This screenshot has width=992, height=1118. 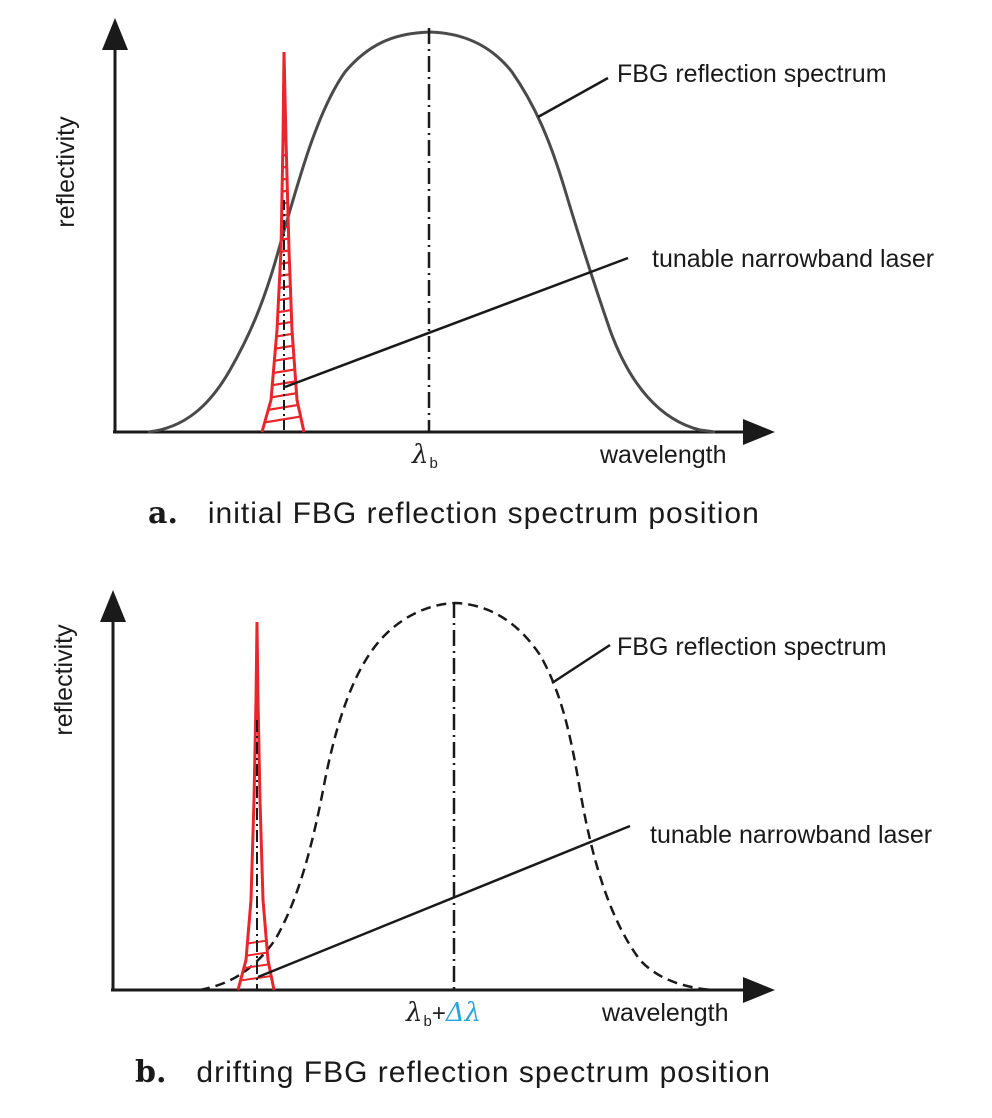 I want to click on center-wavelength-label: λb, so click(x=424, y=456).